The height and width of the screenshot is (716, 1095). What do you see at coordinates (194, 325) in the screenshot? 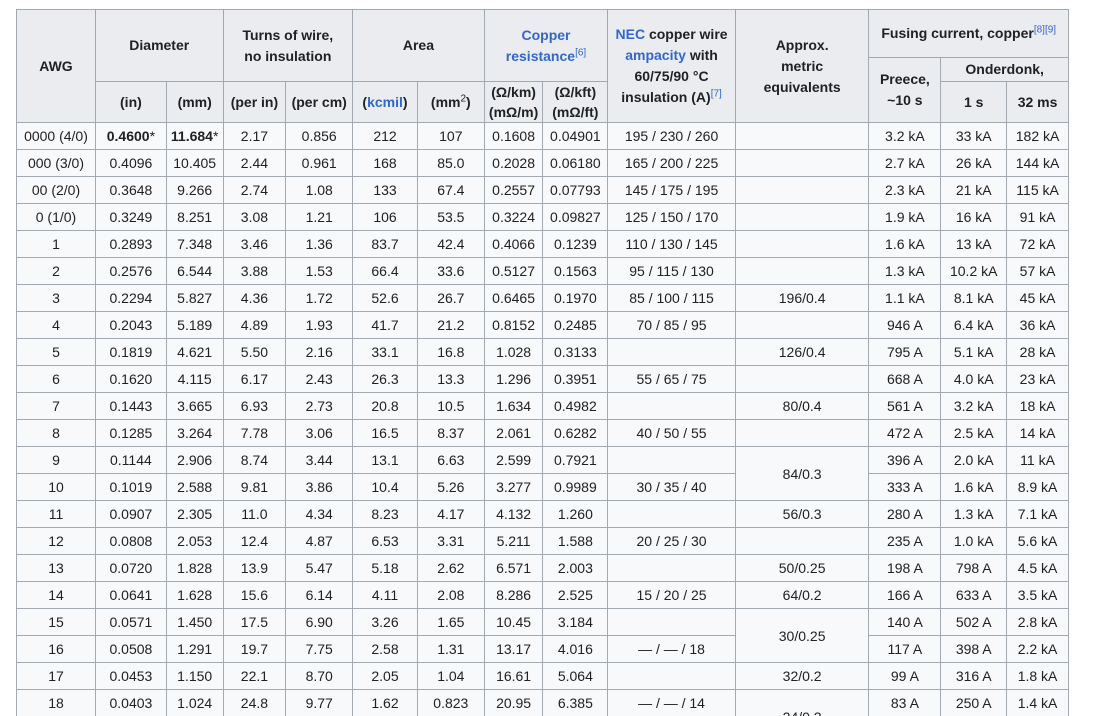
I see `cell-mm: 5.189` at bounding box center [194, 325].